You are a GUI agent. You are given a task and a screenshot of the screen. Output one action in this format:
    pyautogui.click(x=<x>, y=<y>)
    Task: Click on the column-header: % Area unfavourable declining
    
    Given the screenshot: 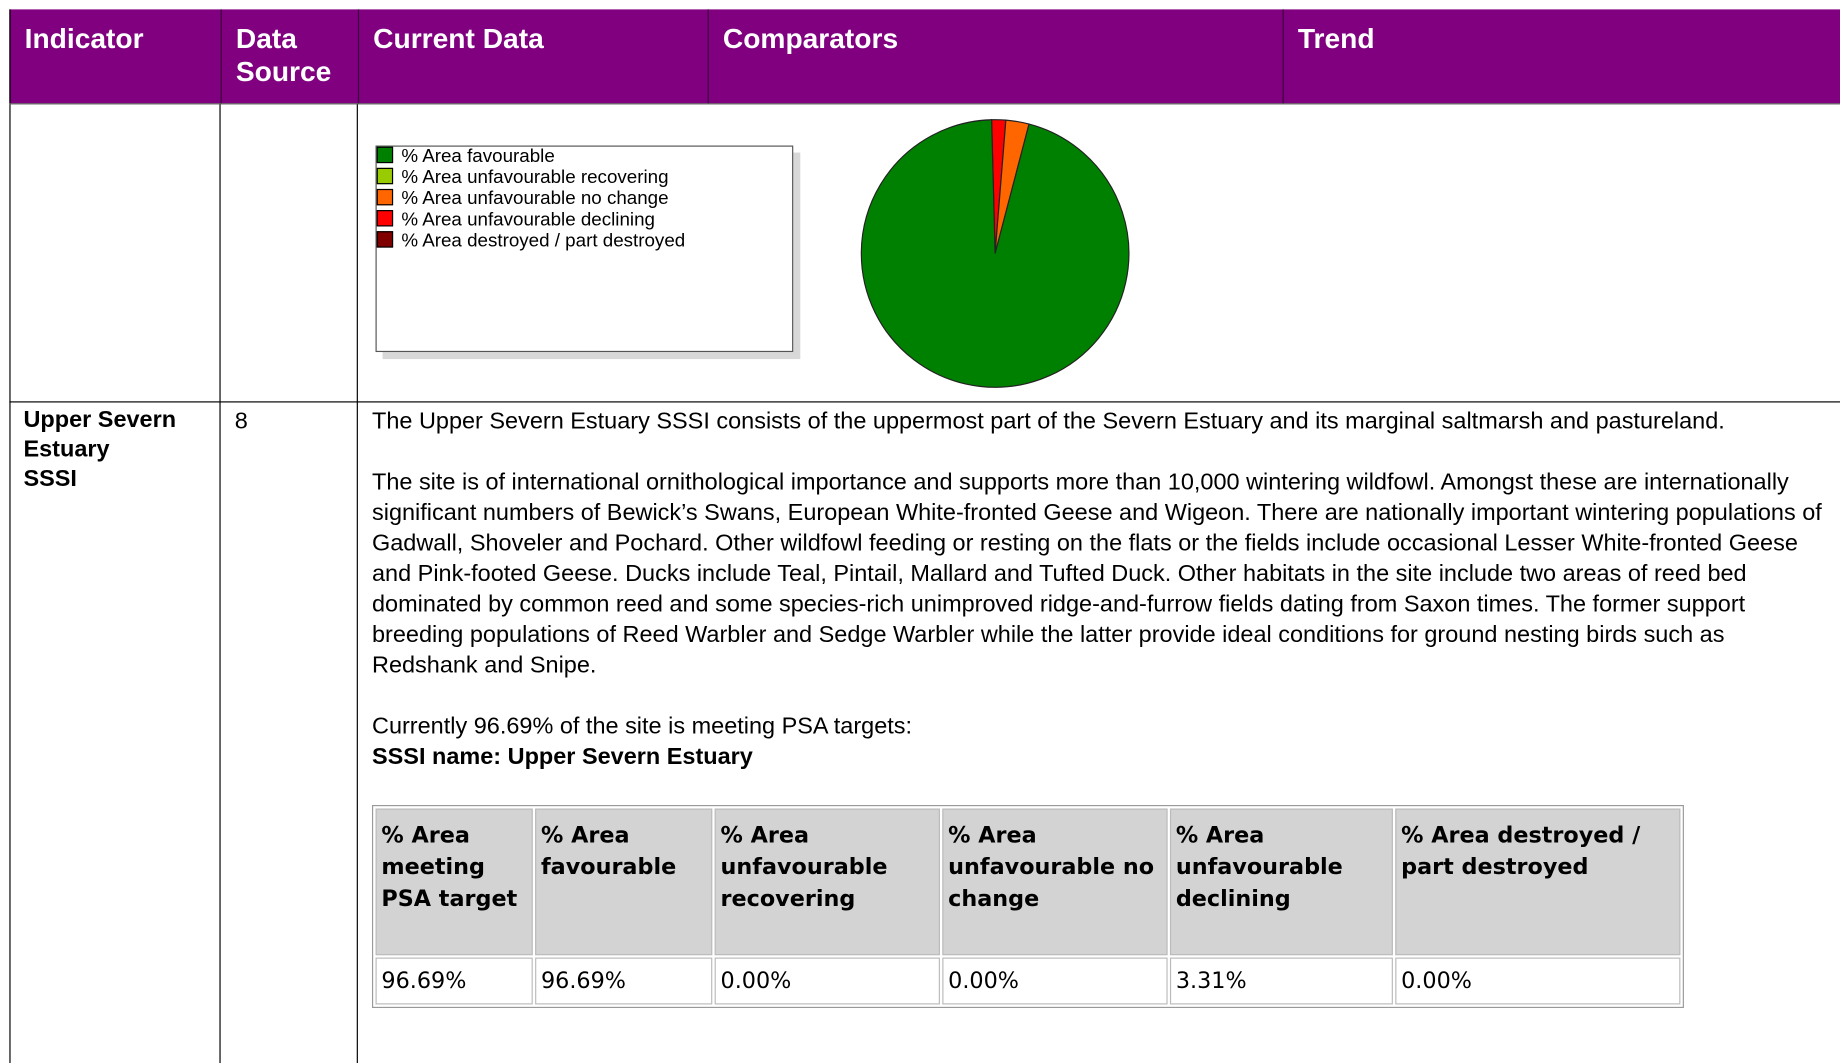 What is the action you would take?
    pyautogui.click(x=1281, y=882)
    